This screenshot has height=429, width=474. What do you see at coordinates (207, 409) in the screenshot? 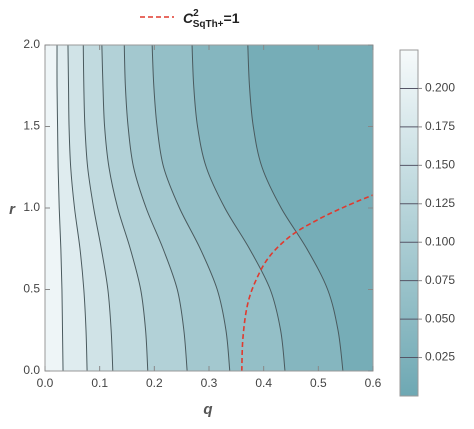
I see `x-axis-label: q` at bounding box center [207, 409].